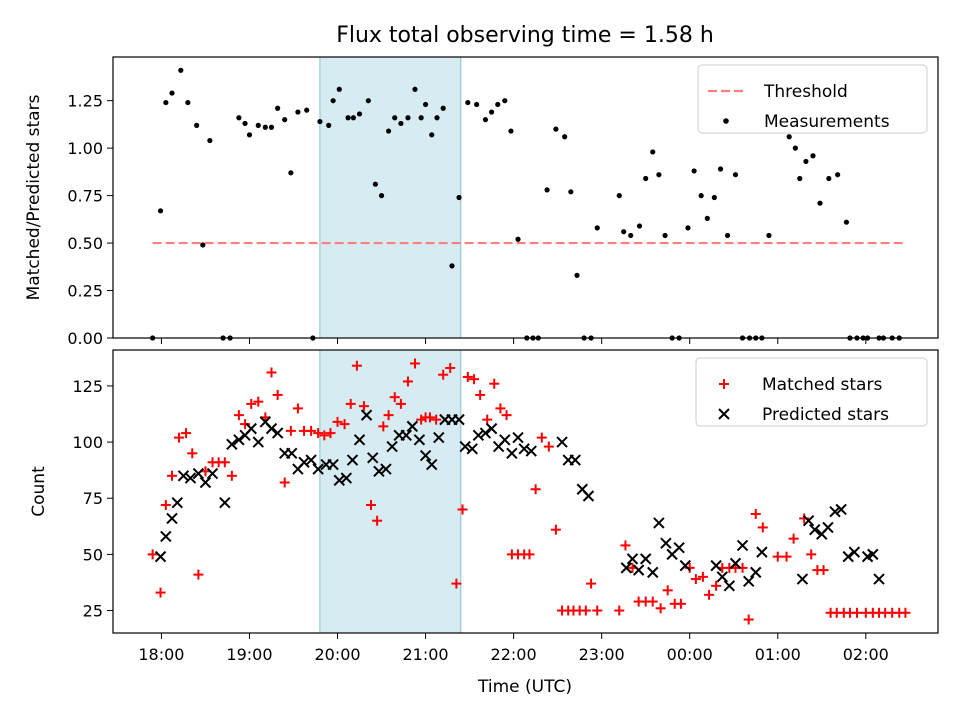 The height and width of the screenshot is (720, 960). What do you see at coordinates (93, 498) in the screenshot?
I see `y-tick-label: 75` at bounding box center [93, 498].